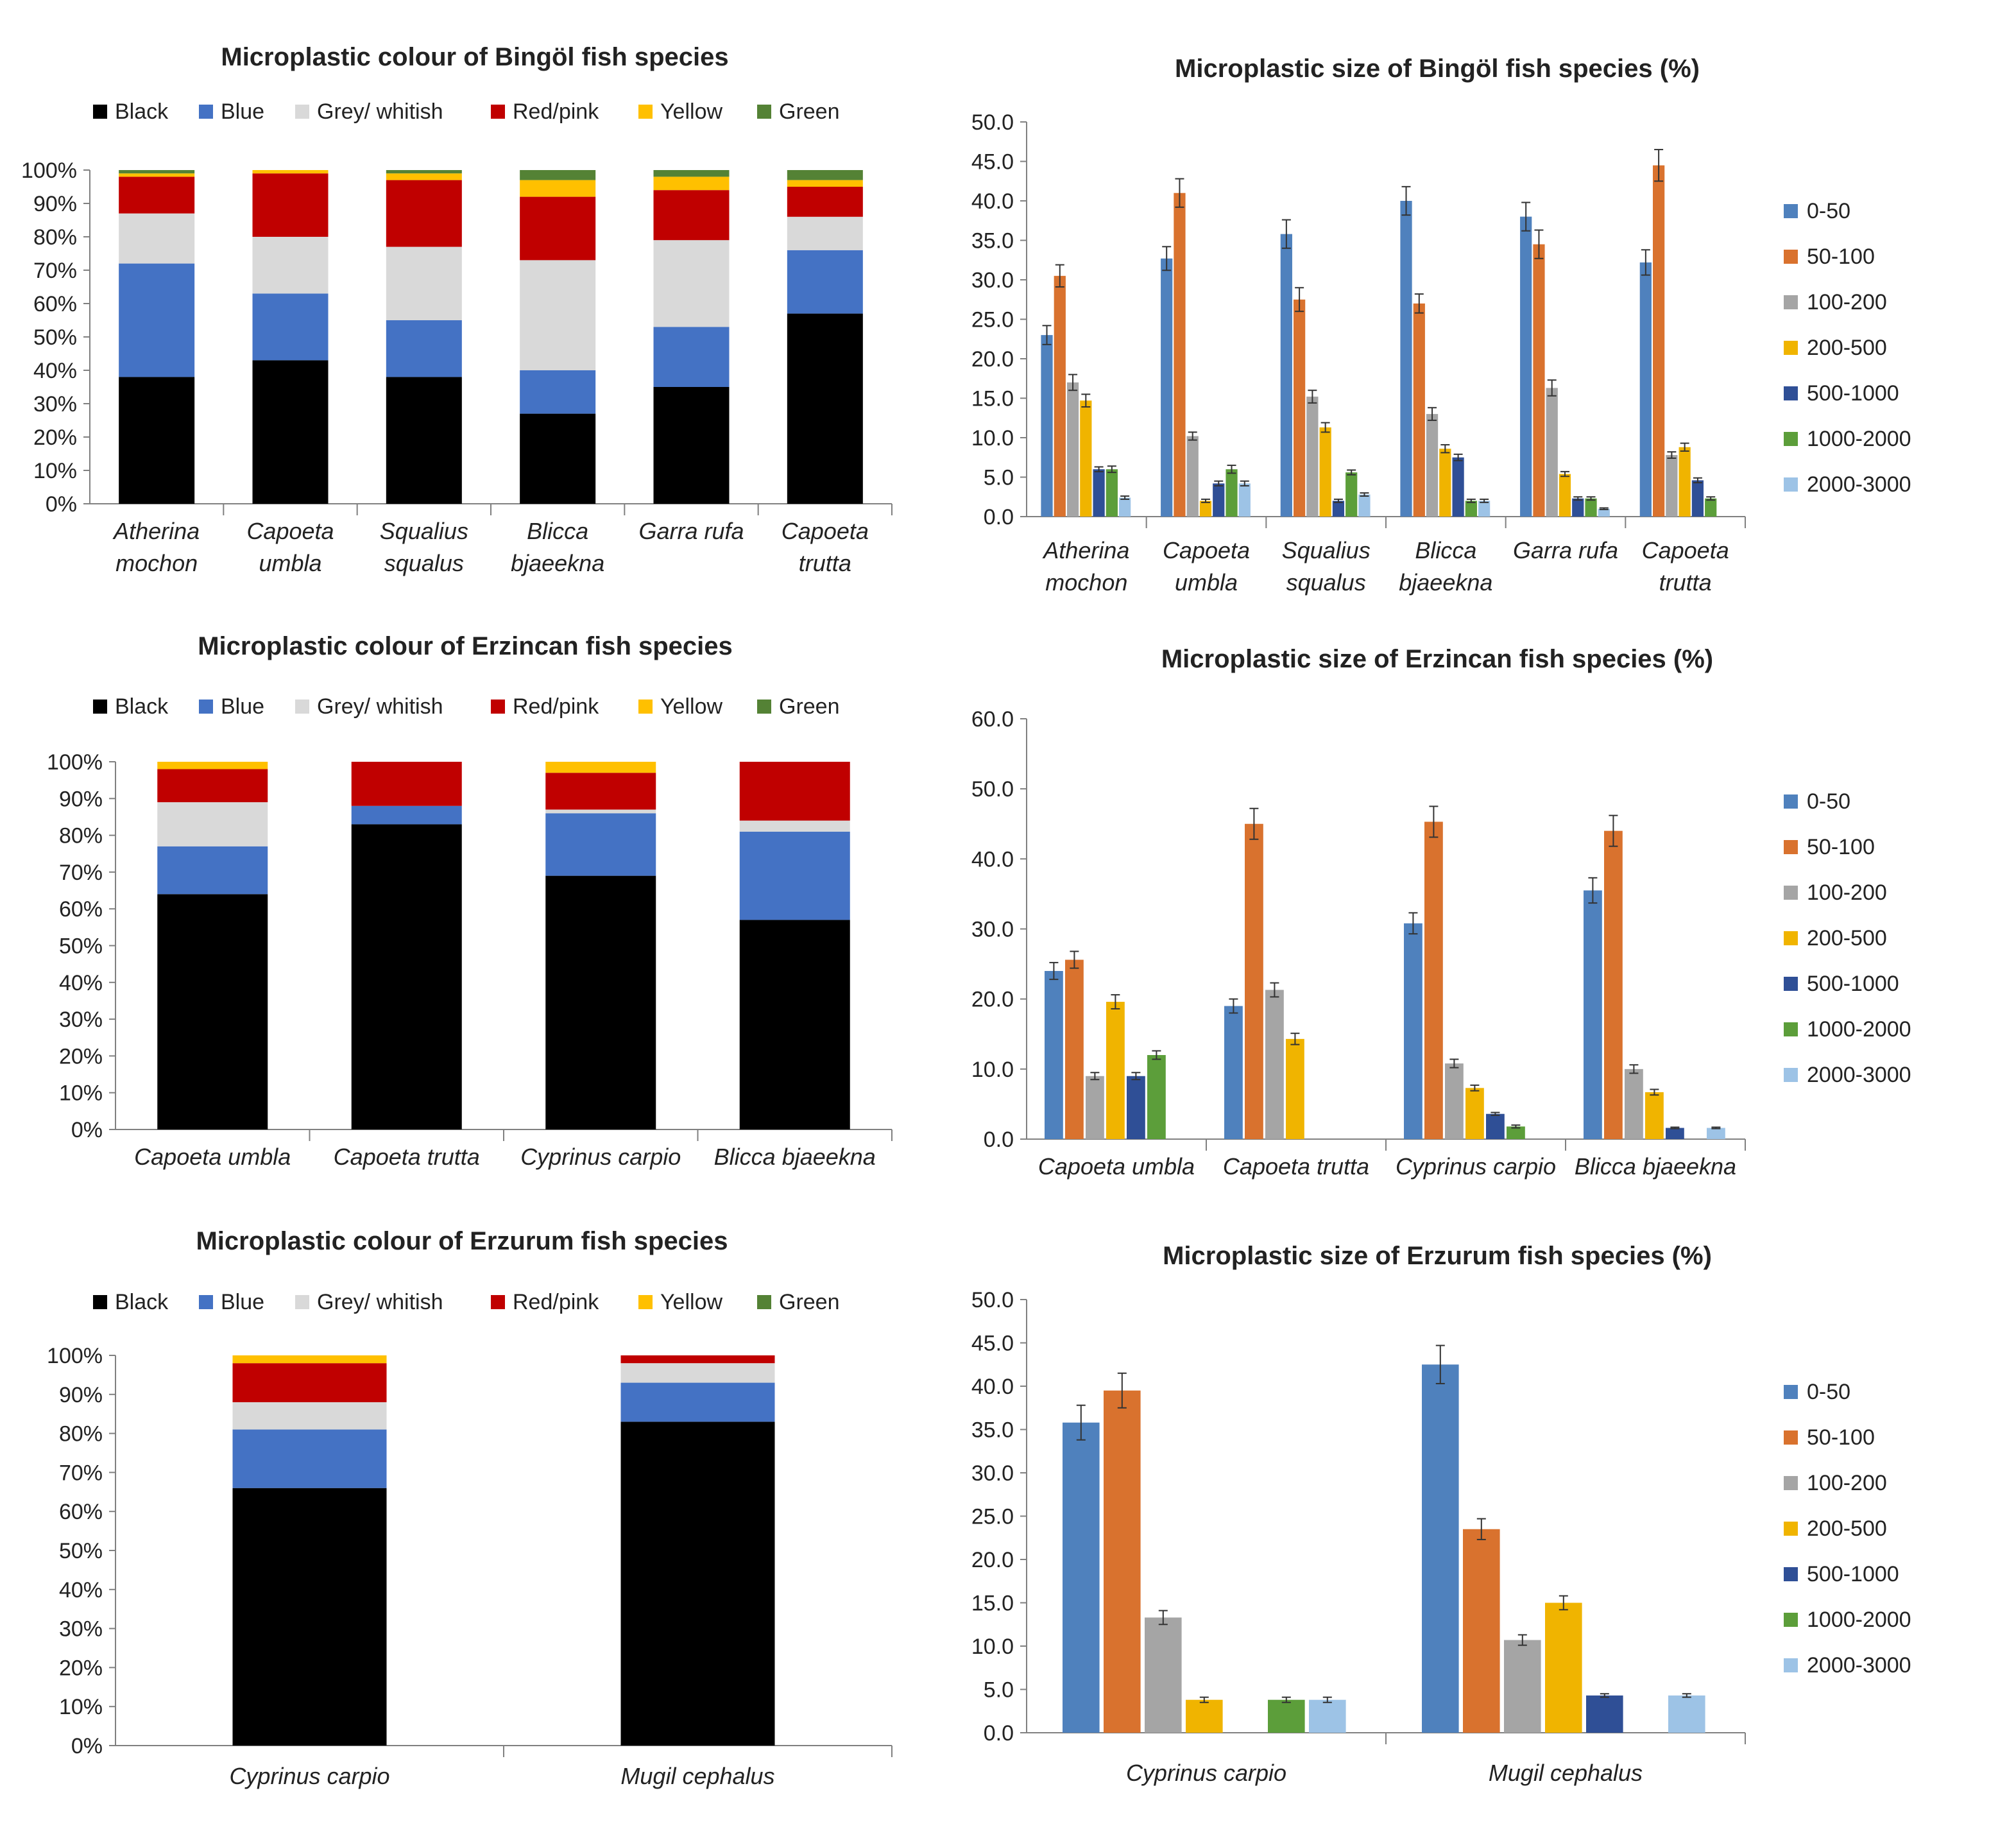 This screenshot has height=1829, width=2016. Describe the element at coordinates (81, 1473) in the screenshot. I see `y-tick-label: 70%` at that location.